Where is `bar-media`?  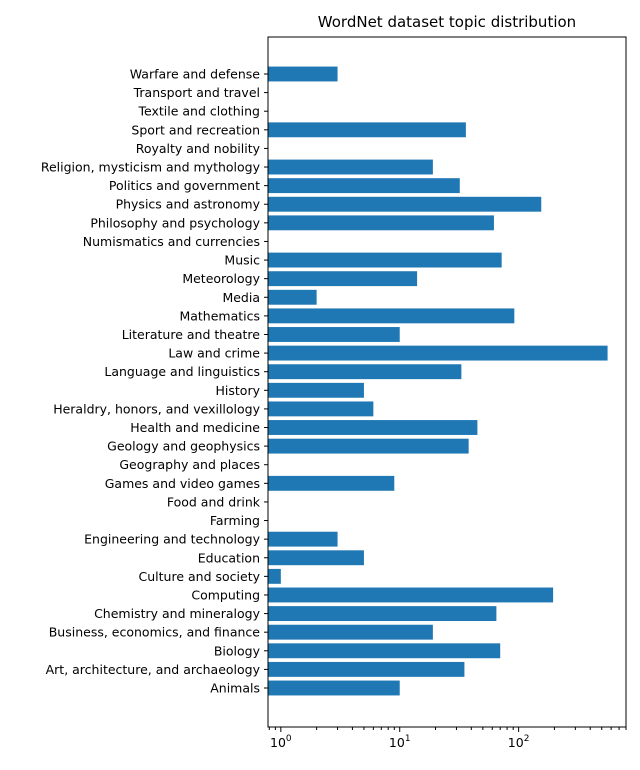 bar-media is located at coordinates (292, 297).